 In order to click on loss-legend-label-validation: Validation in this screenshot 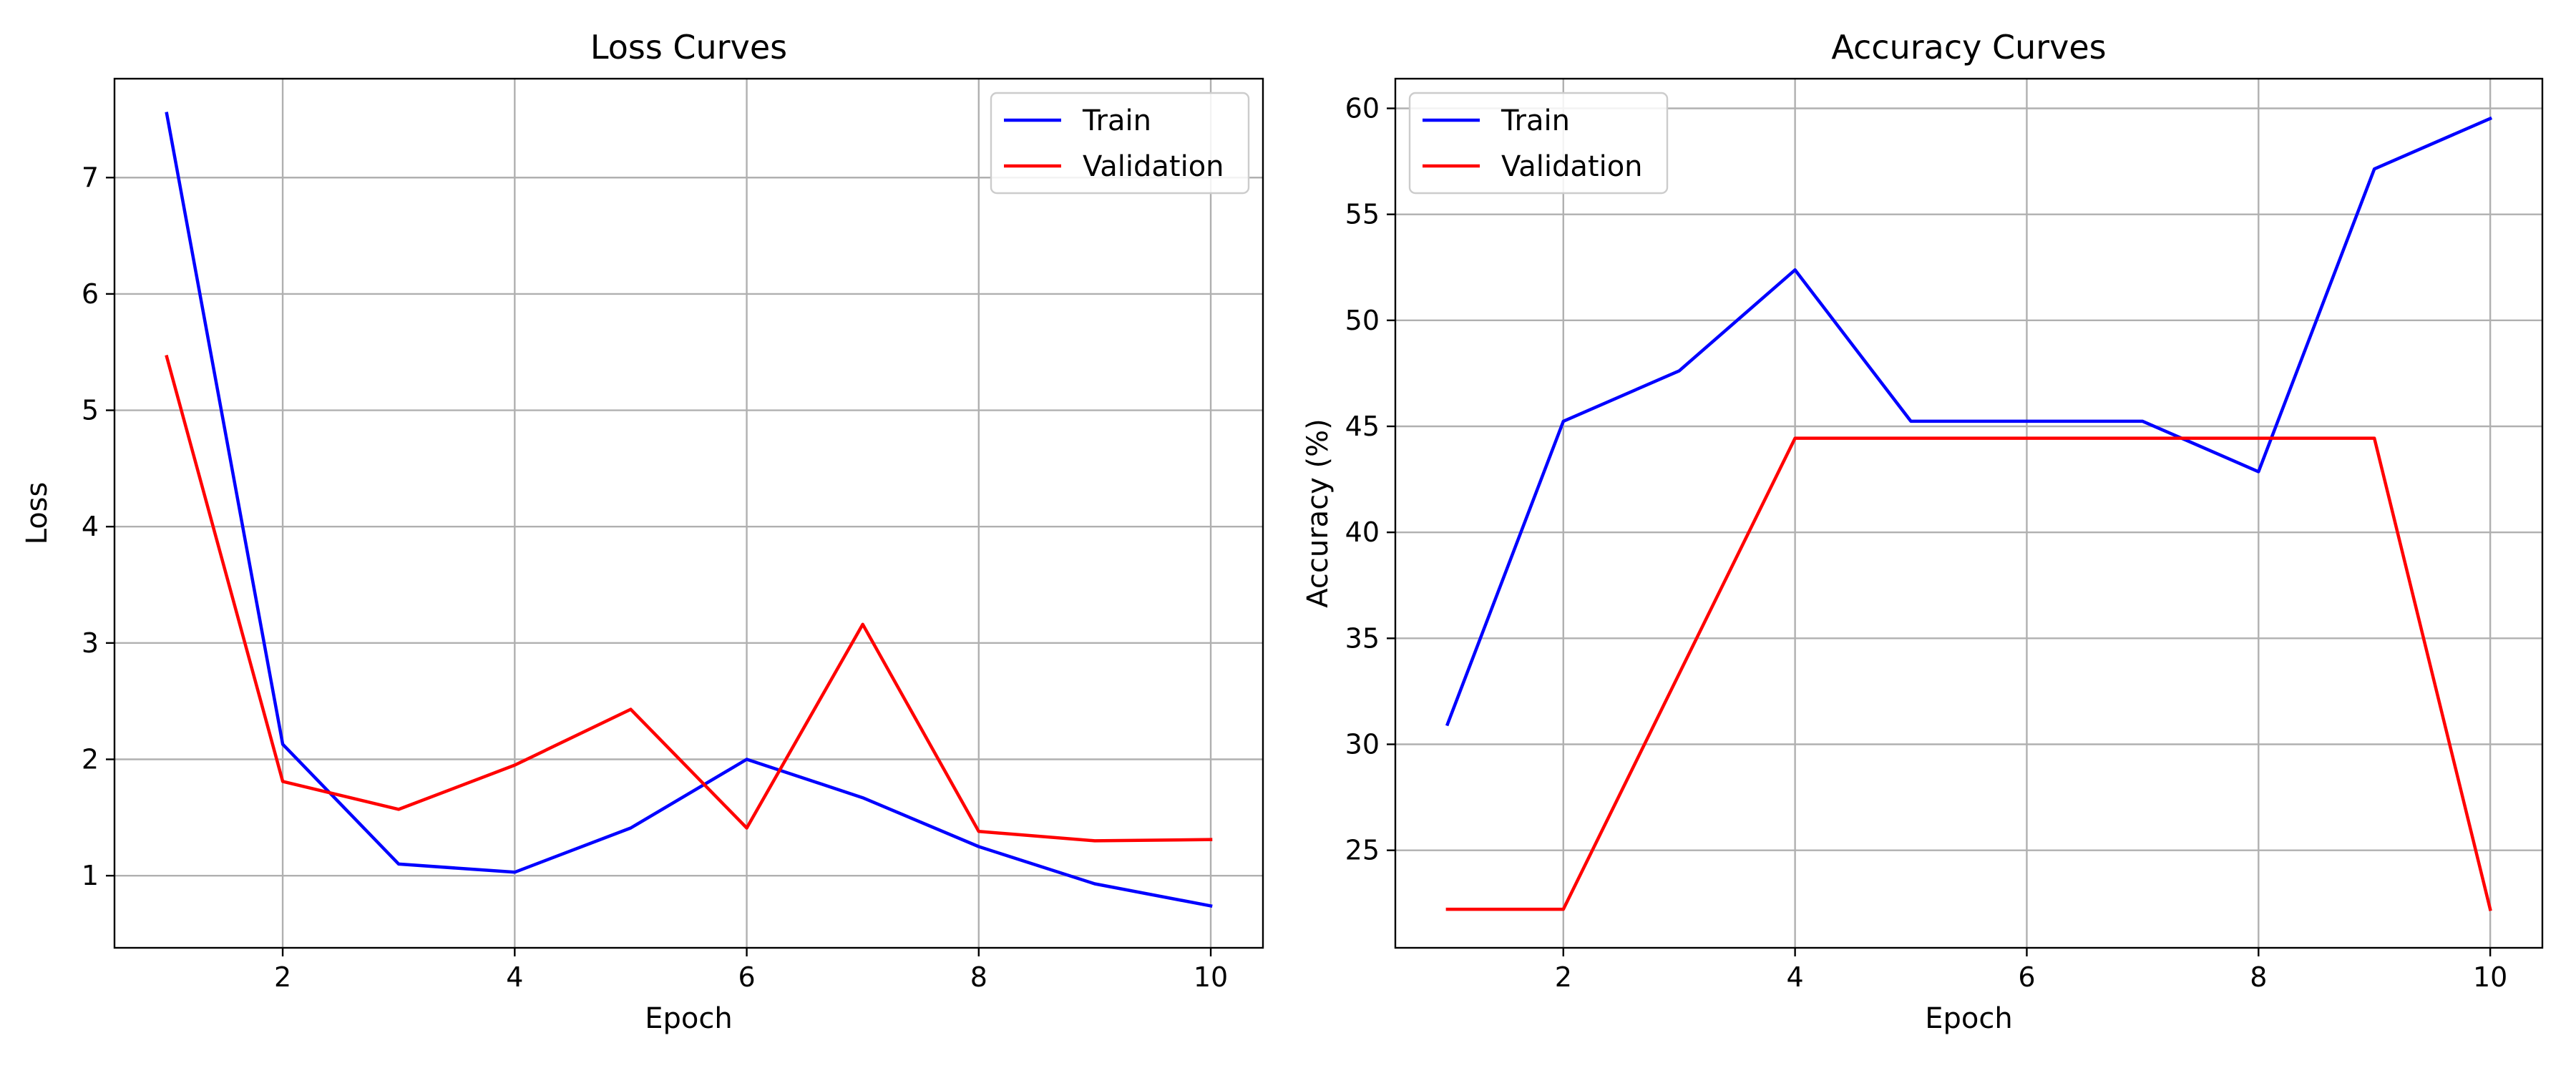, I will do `click(1153, 166)`.